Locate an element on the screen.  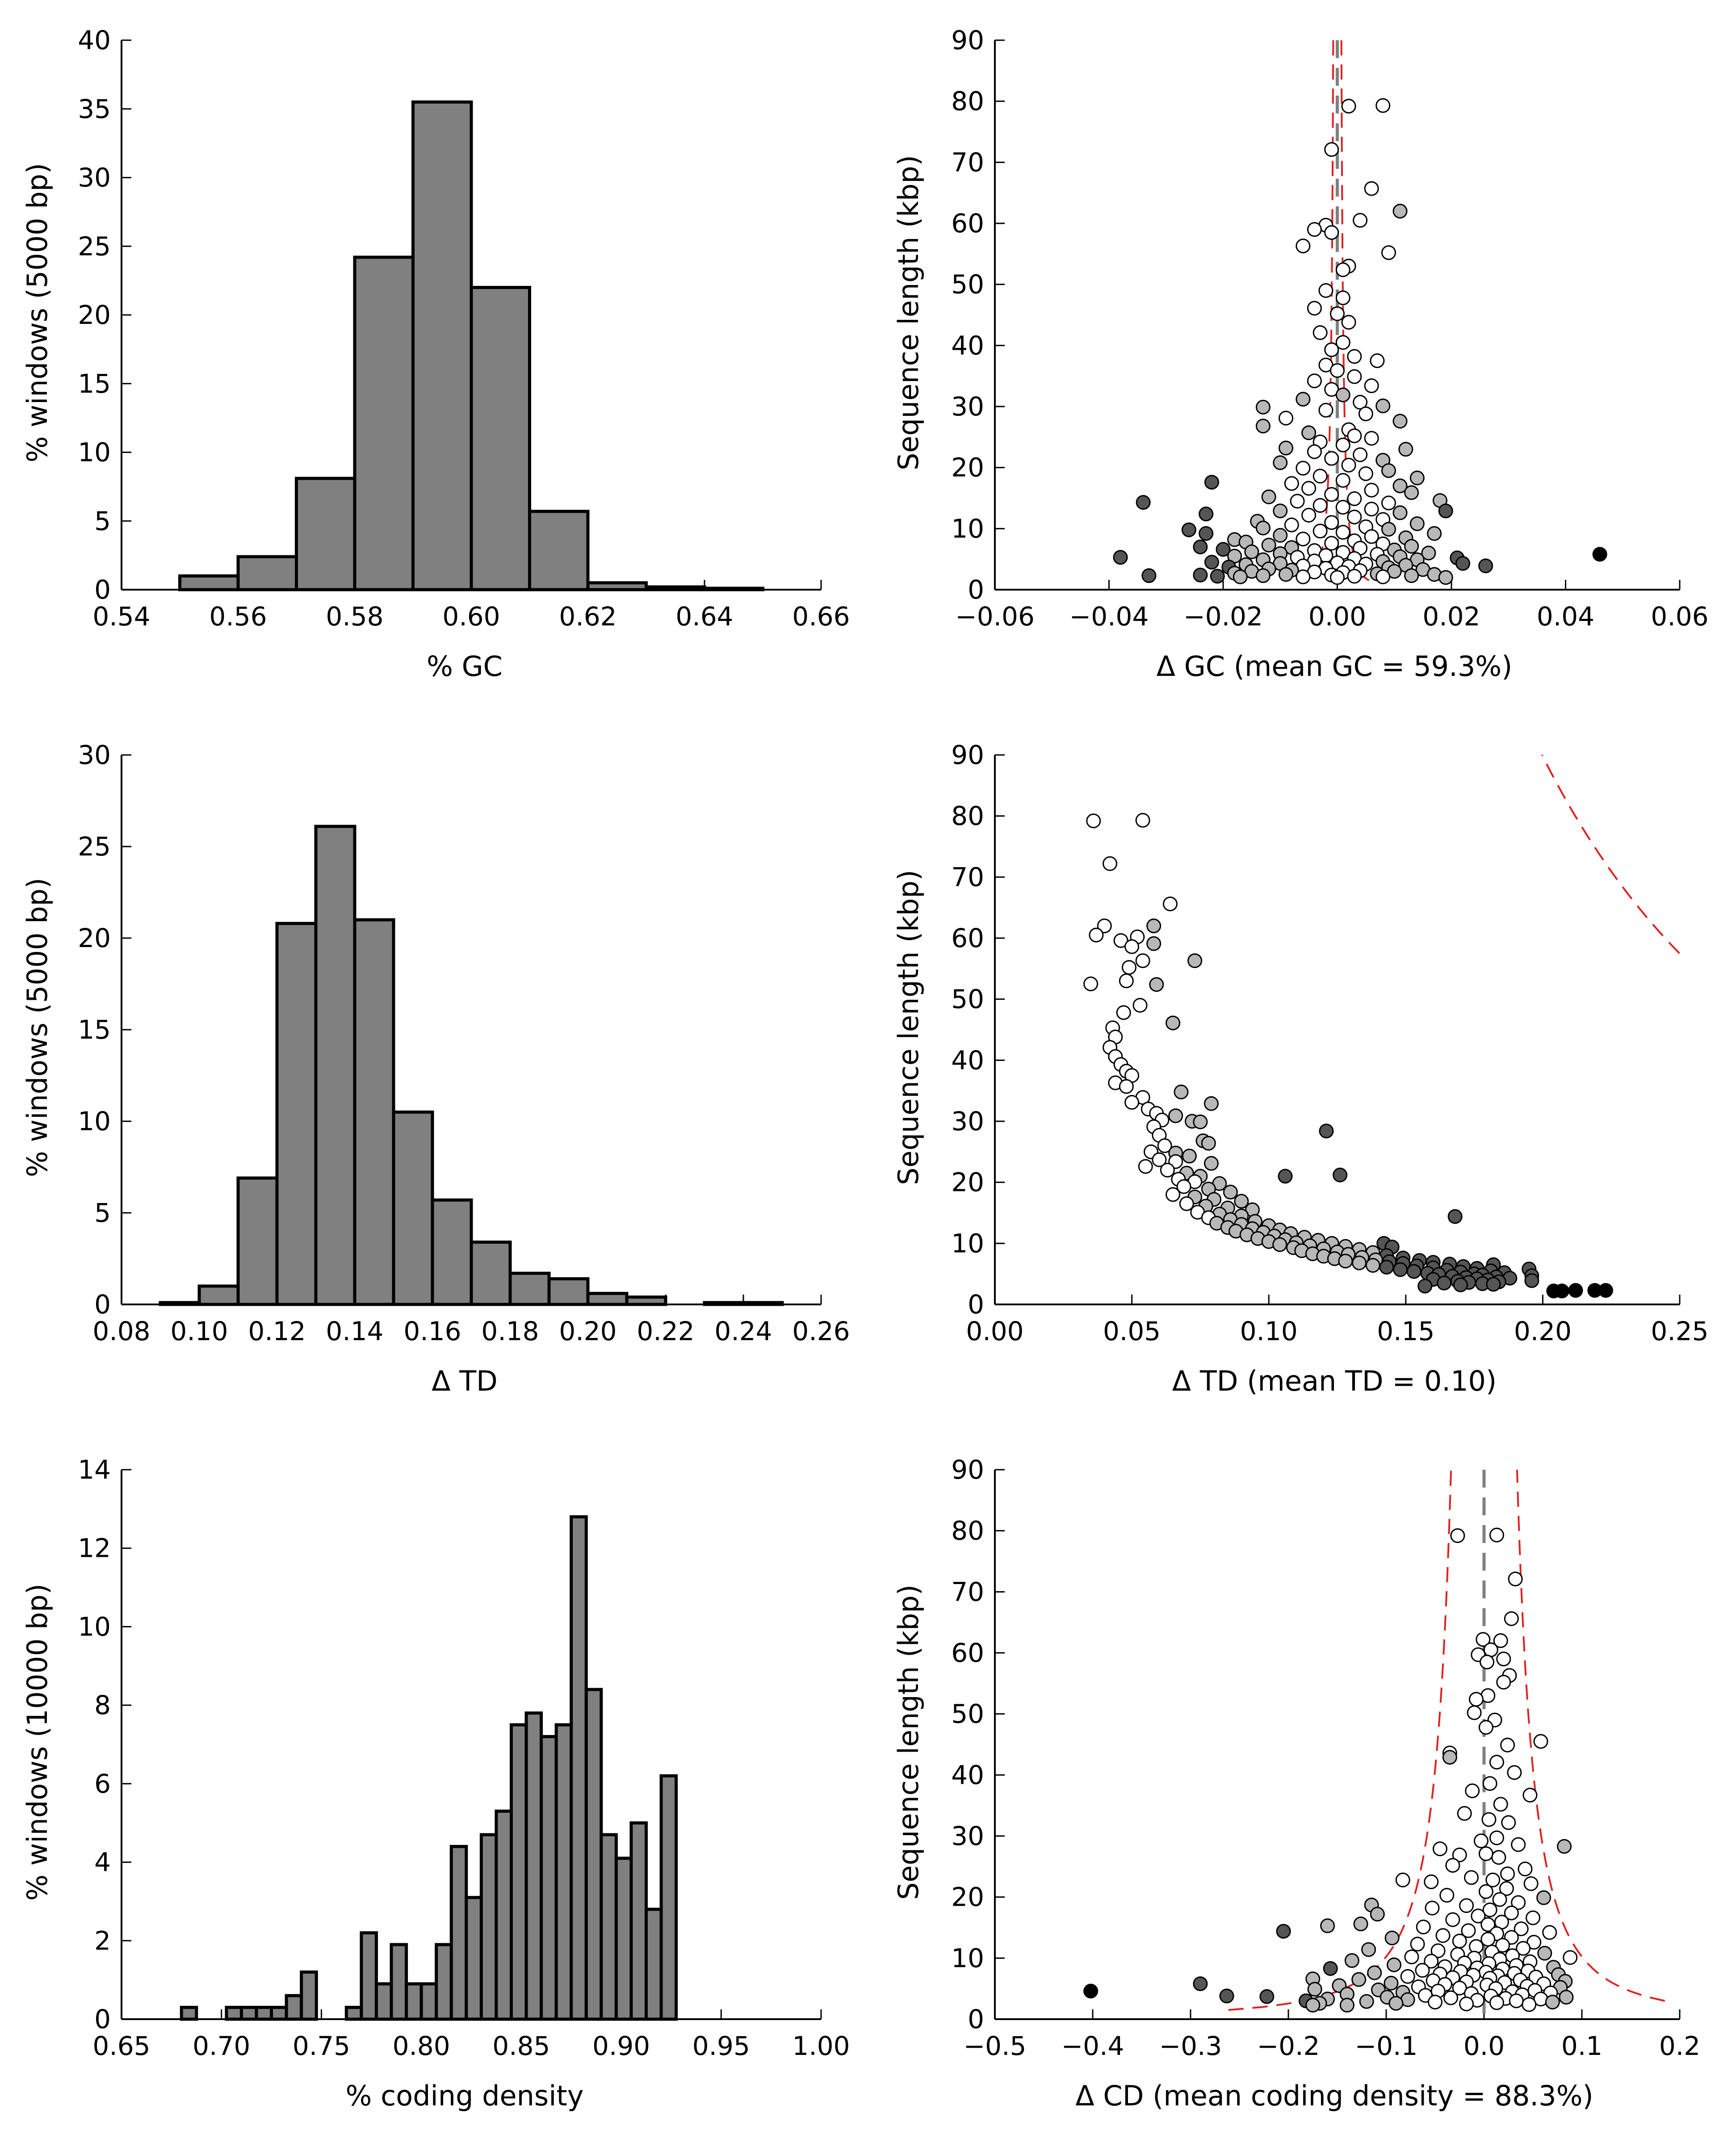
x-tick-label: 0.0 is located at coordinates (1484, 2046).